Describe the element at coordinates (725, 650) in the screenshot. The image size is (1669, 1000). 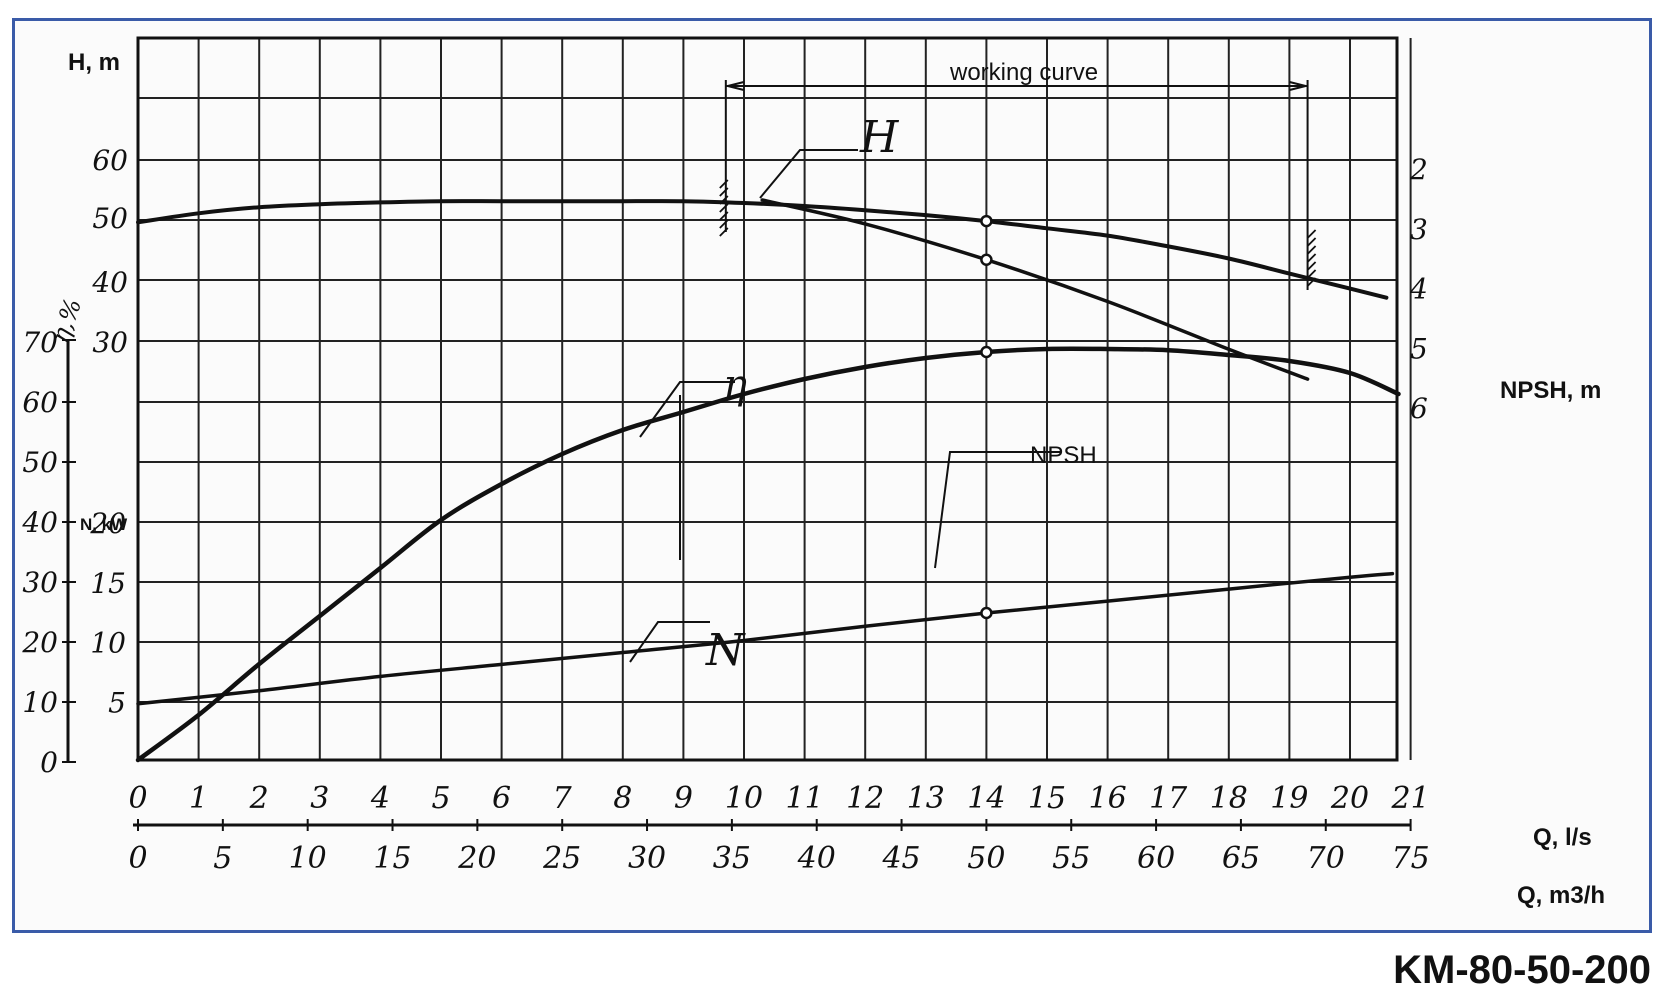
I see `series-label-N: N` at that location.